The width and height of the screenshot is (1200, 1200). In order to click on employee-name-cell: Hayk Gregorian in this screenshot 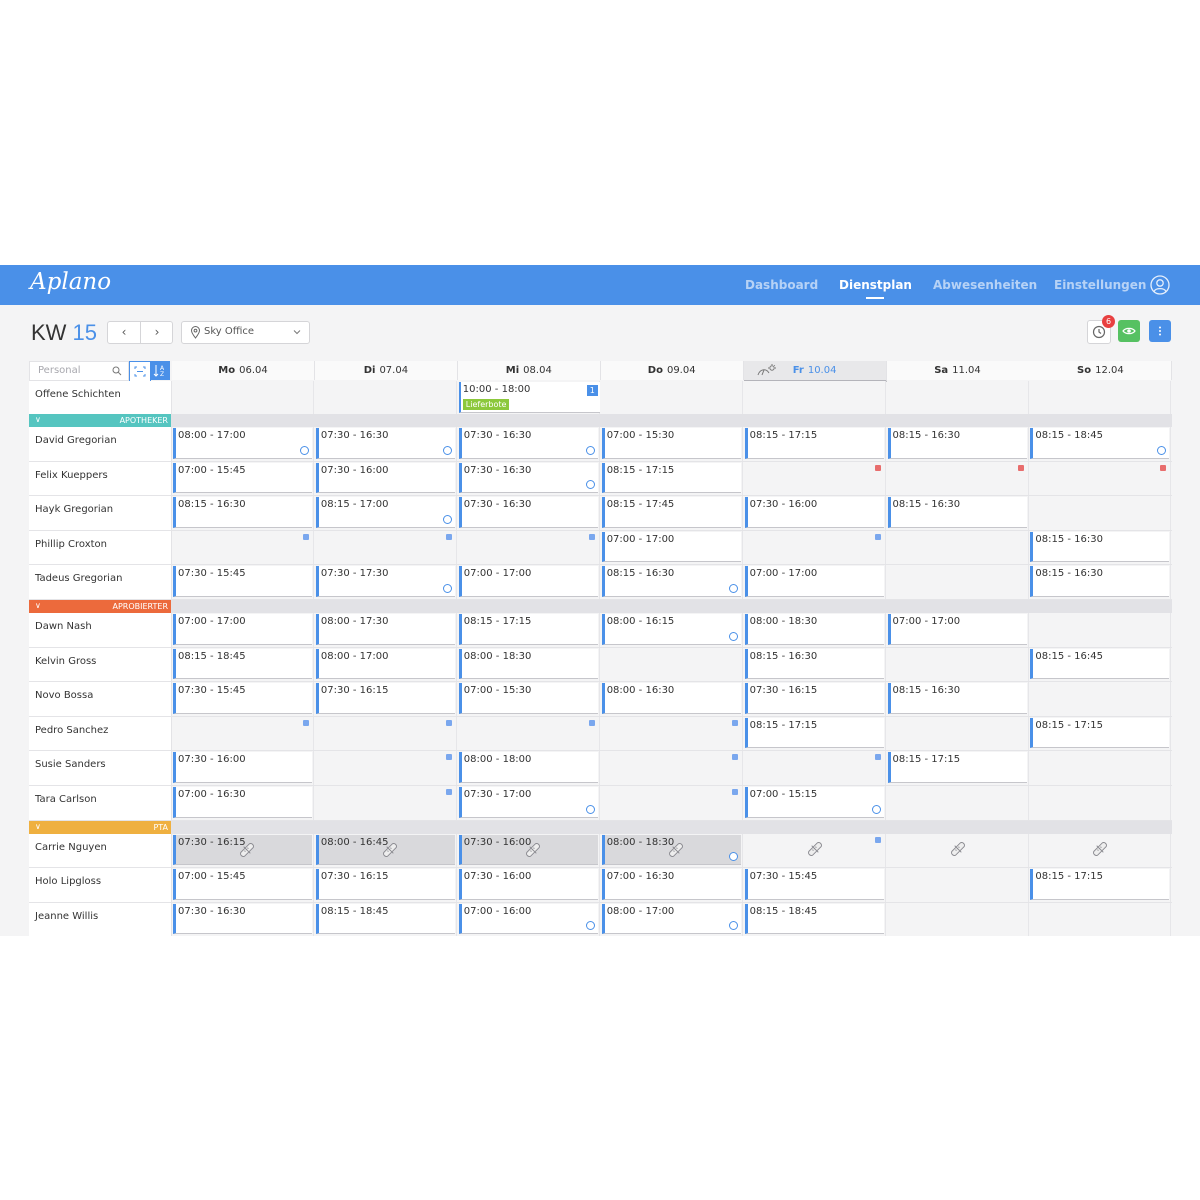, I will do `click(100, 513)`.